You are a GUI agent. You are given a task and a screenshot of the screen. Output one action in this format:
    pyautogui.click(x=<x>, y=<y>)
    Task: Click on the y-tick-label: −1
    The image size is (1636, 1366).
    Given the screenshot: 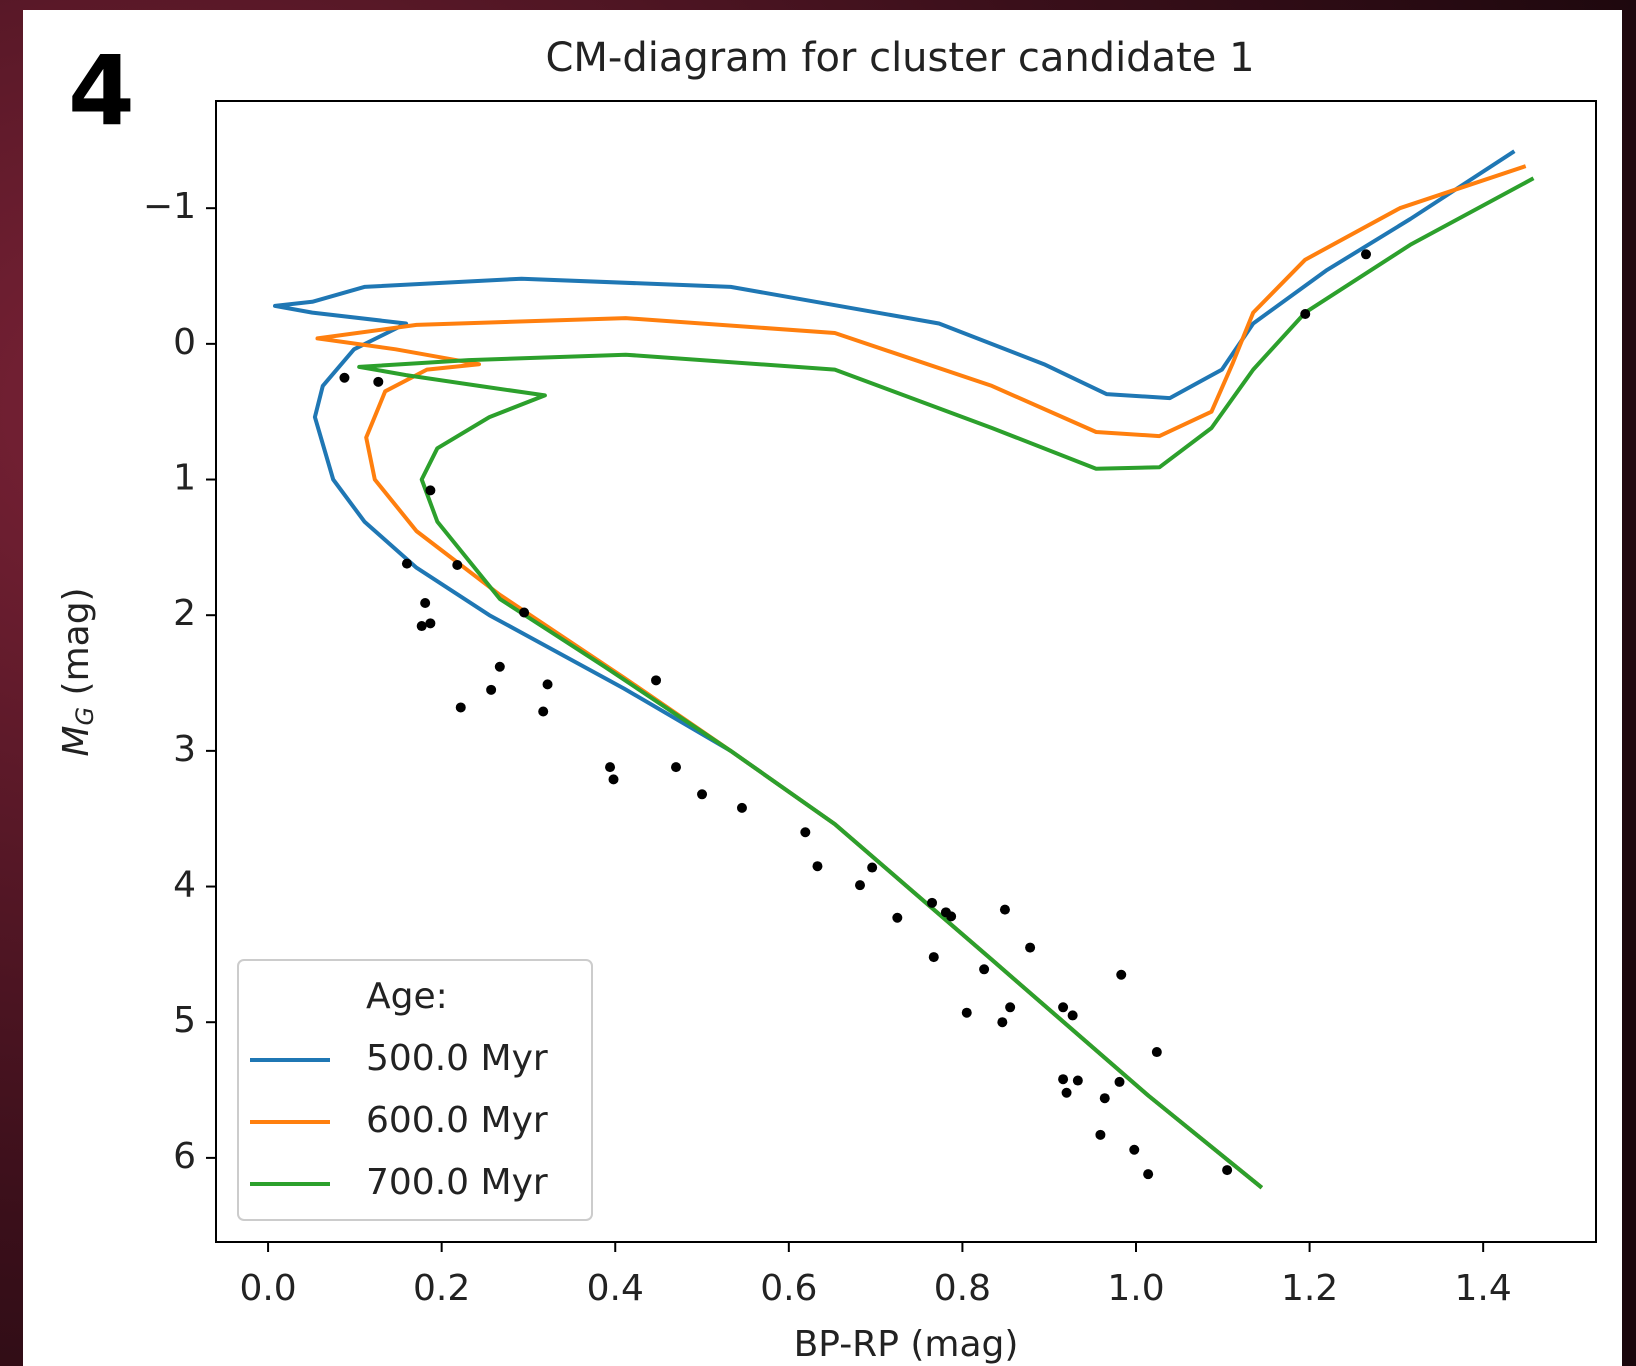 What is the action you would take?
    pyautogui.click(x=169, y=206)
    